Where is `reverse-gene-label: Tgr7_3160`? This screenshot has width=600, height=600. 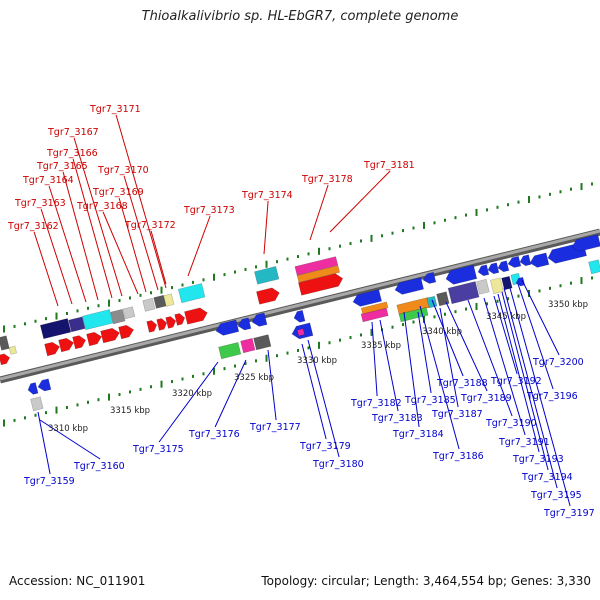 reverse-gene-label: Tgr7_3160 is located at coordinates (99, 466).